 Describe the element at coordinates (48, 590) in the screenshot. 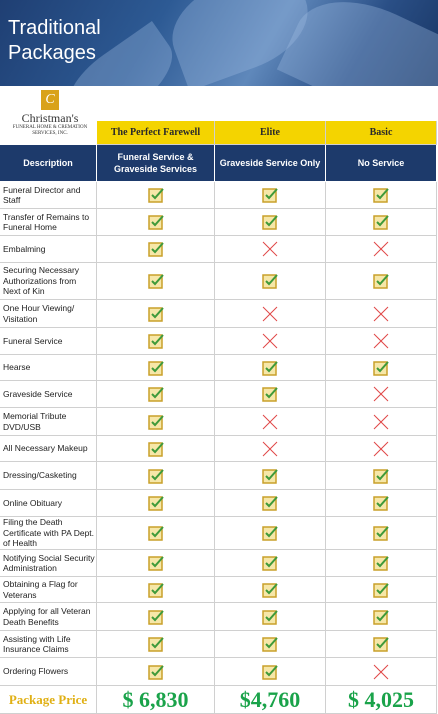

I see `row-label: Obtaining a Flag for Veterans` at that location.